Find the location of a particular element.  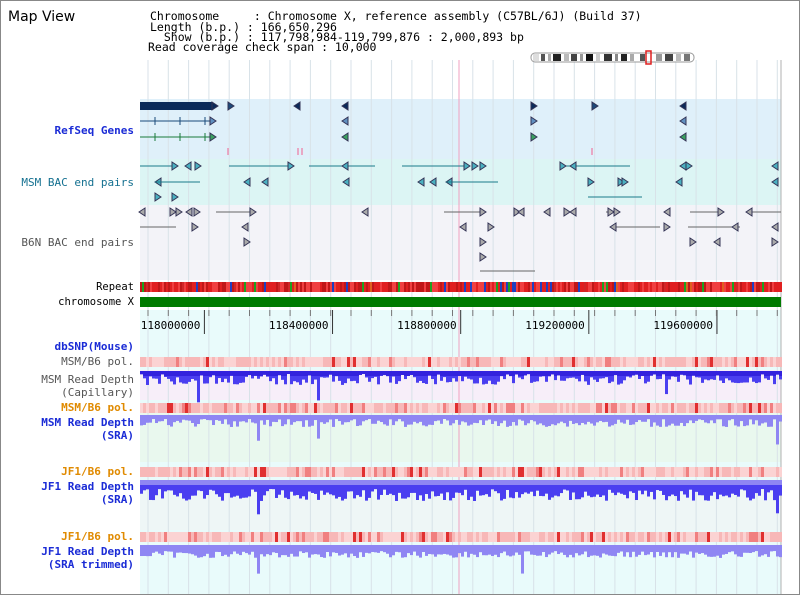

track-label-refseq: RefSeq Genes is located at coordinates (94, 130).